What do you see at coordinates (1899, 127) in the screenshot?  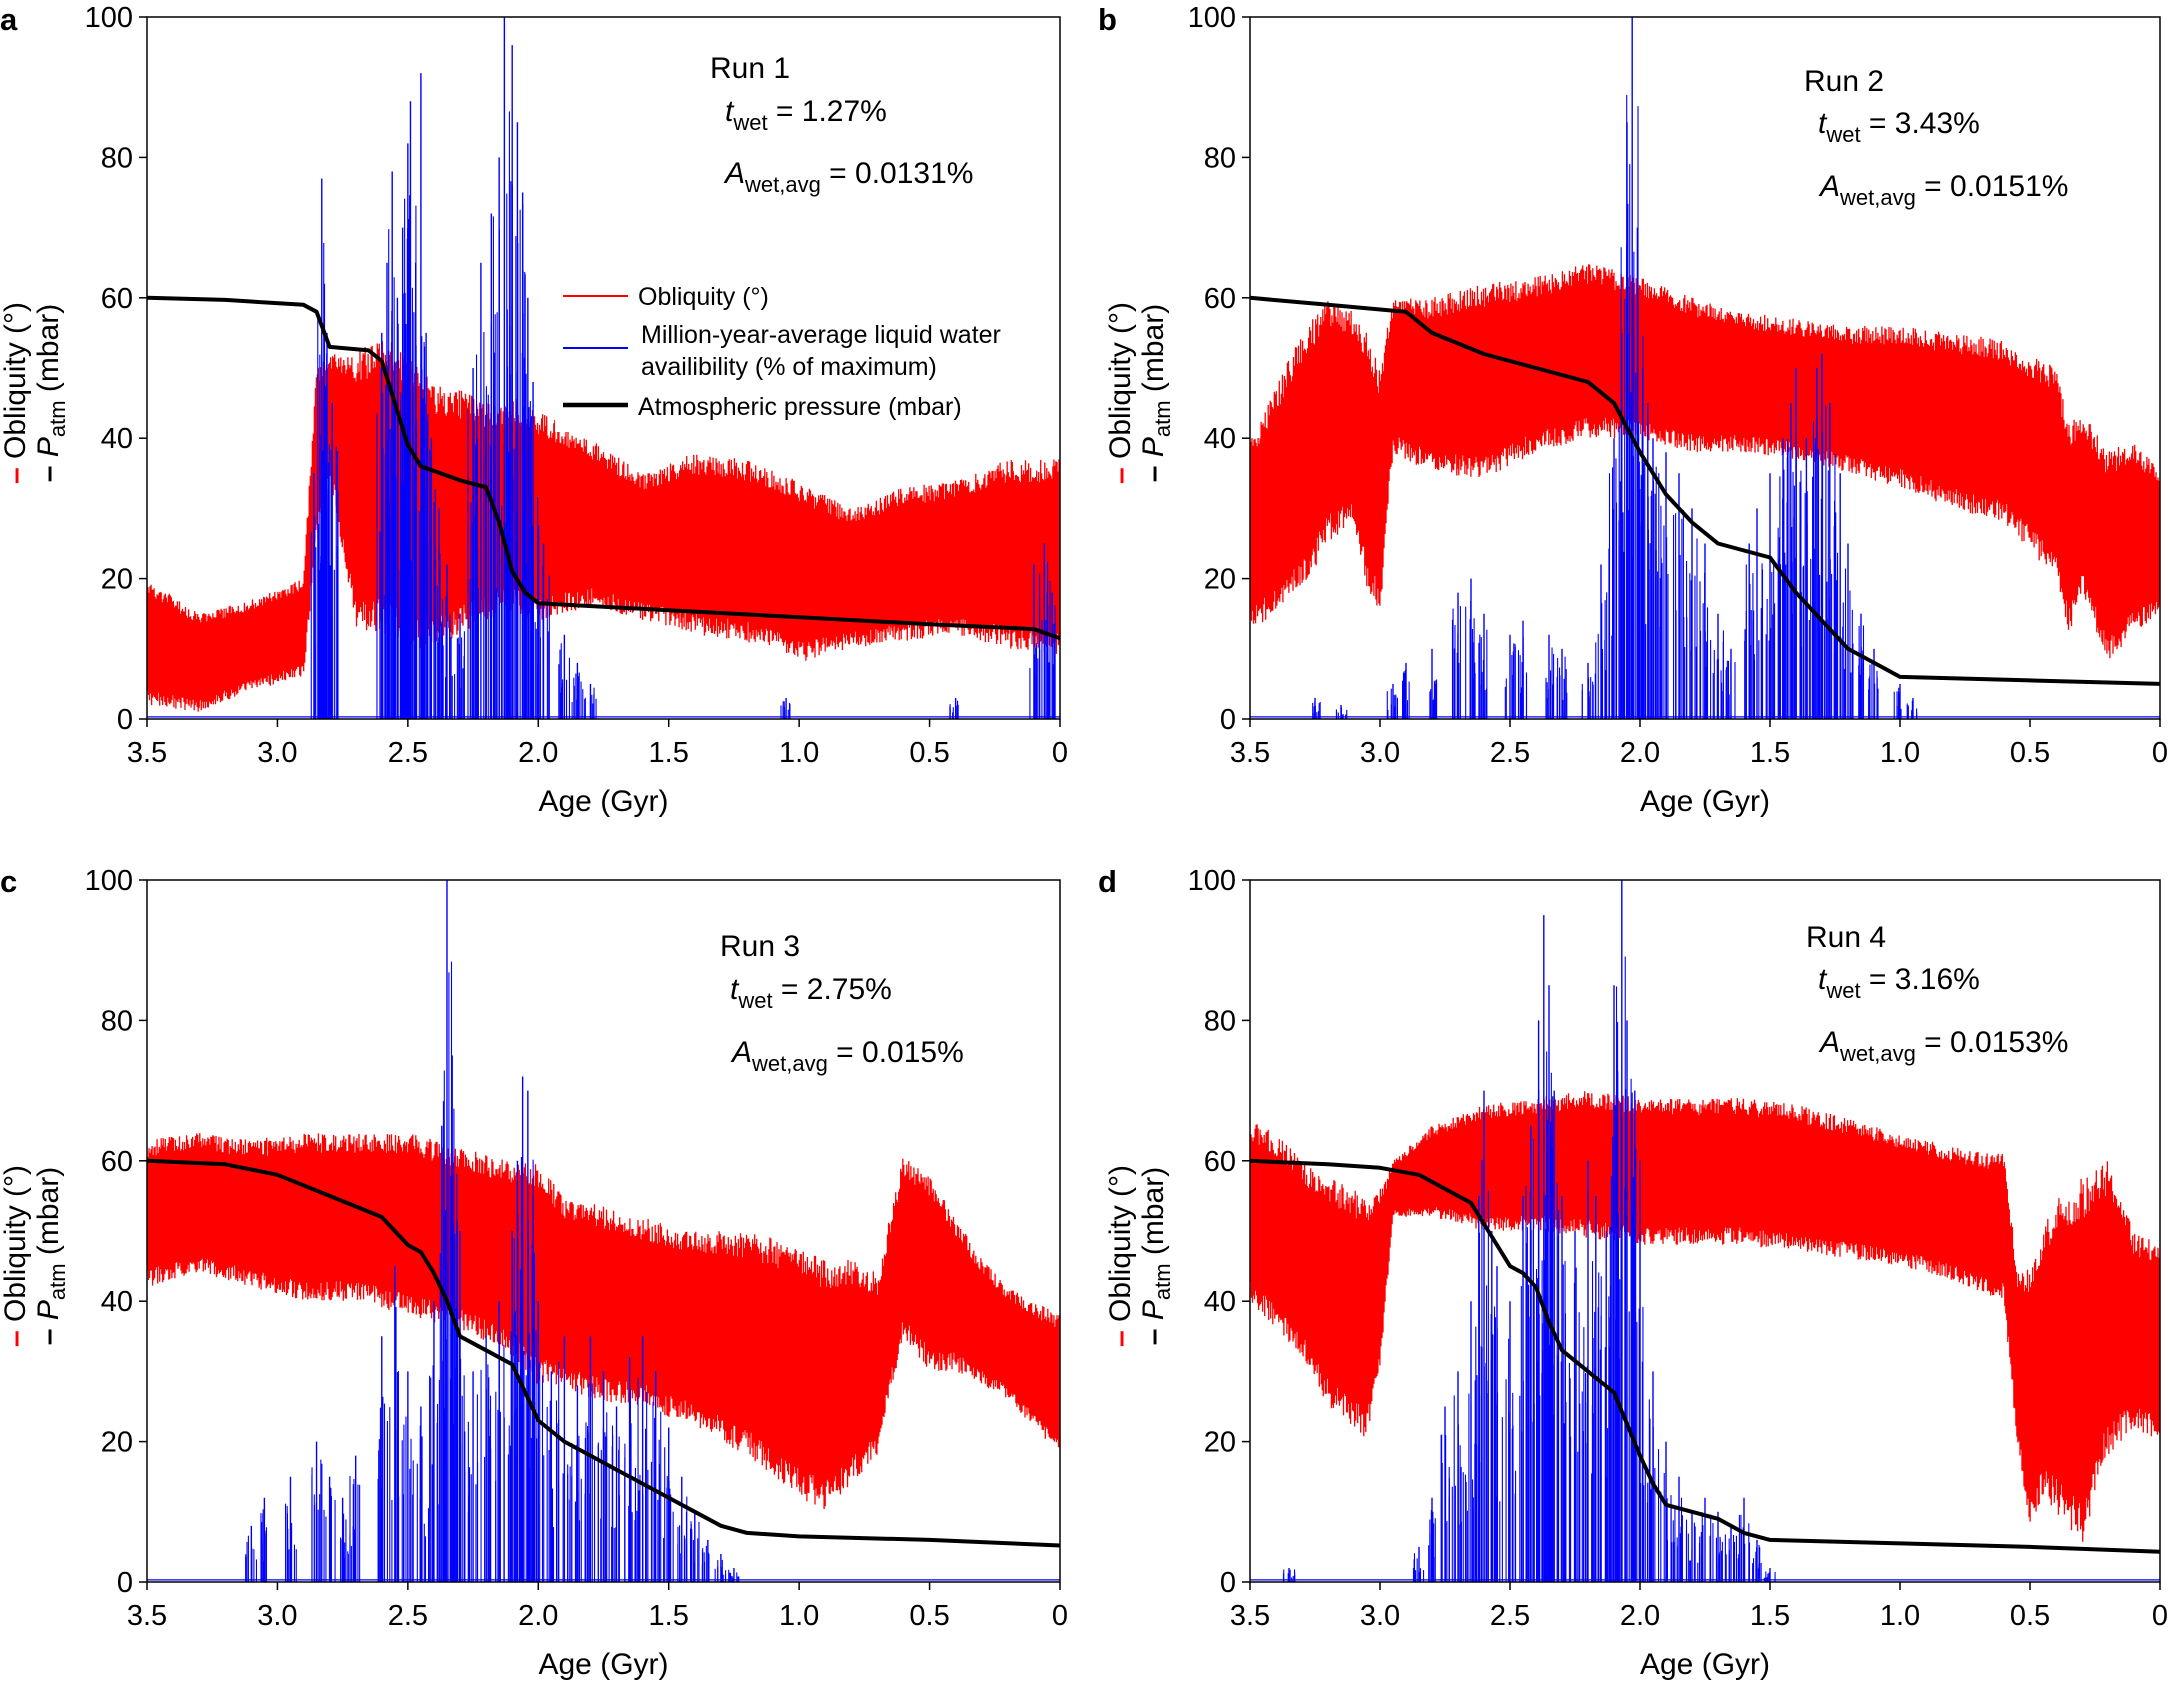 I see `t-wet-annotation: twet = 3.43%` at bounding box center [1899, 127].